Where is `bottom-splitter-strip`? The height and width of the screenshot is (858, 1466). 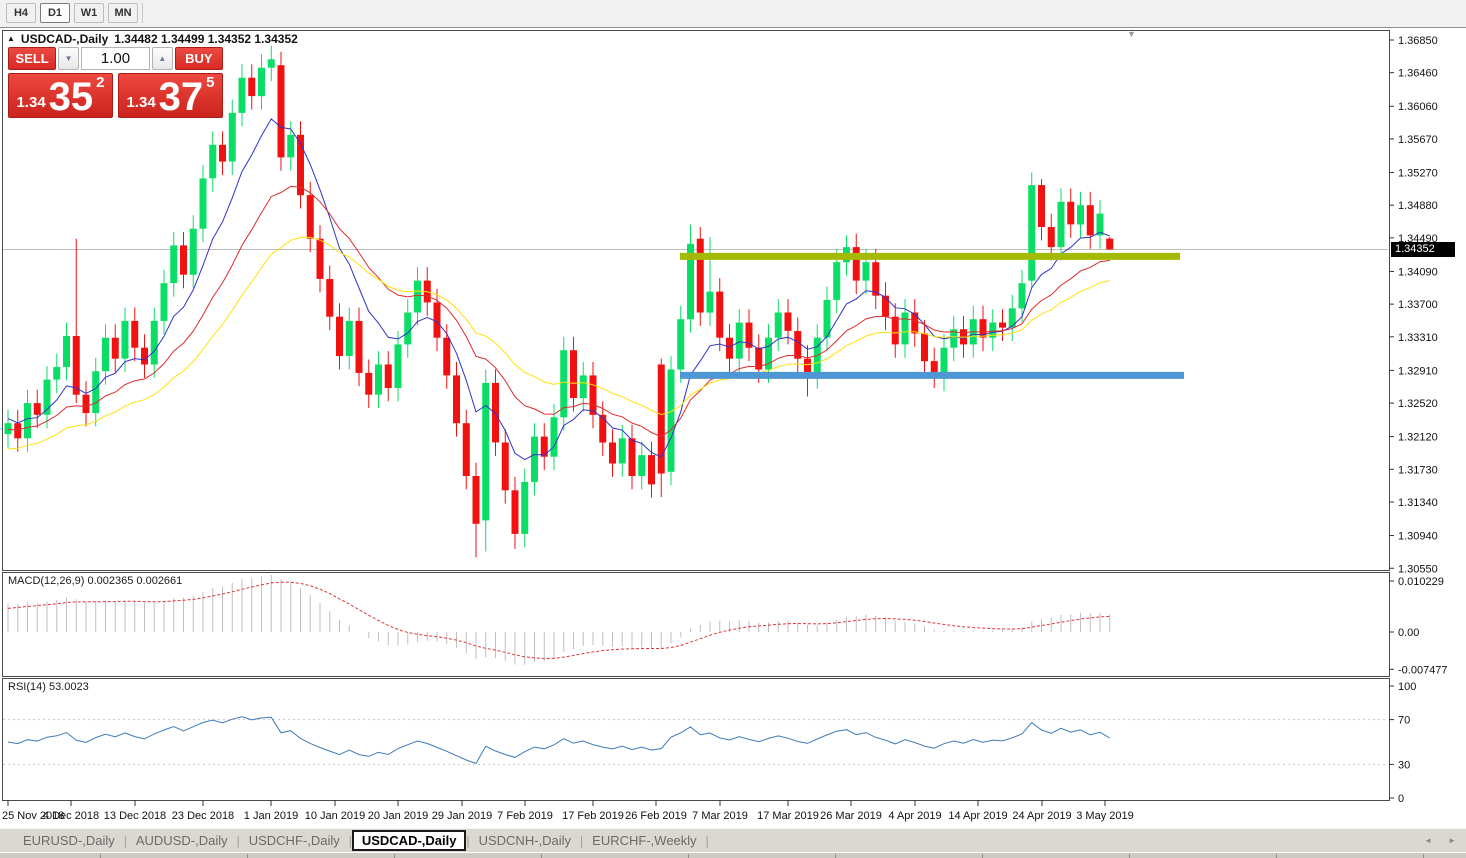
bottom-splitter-strip is located at coordinates (733, 855).